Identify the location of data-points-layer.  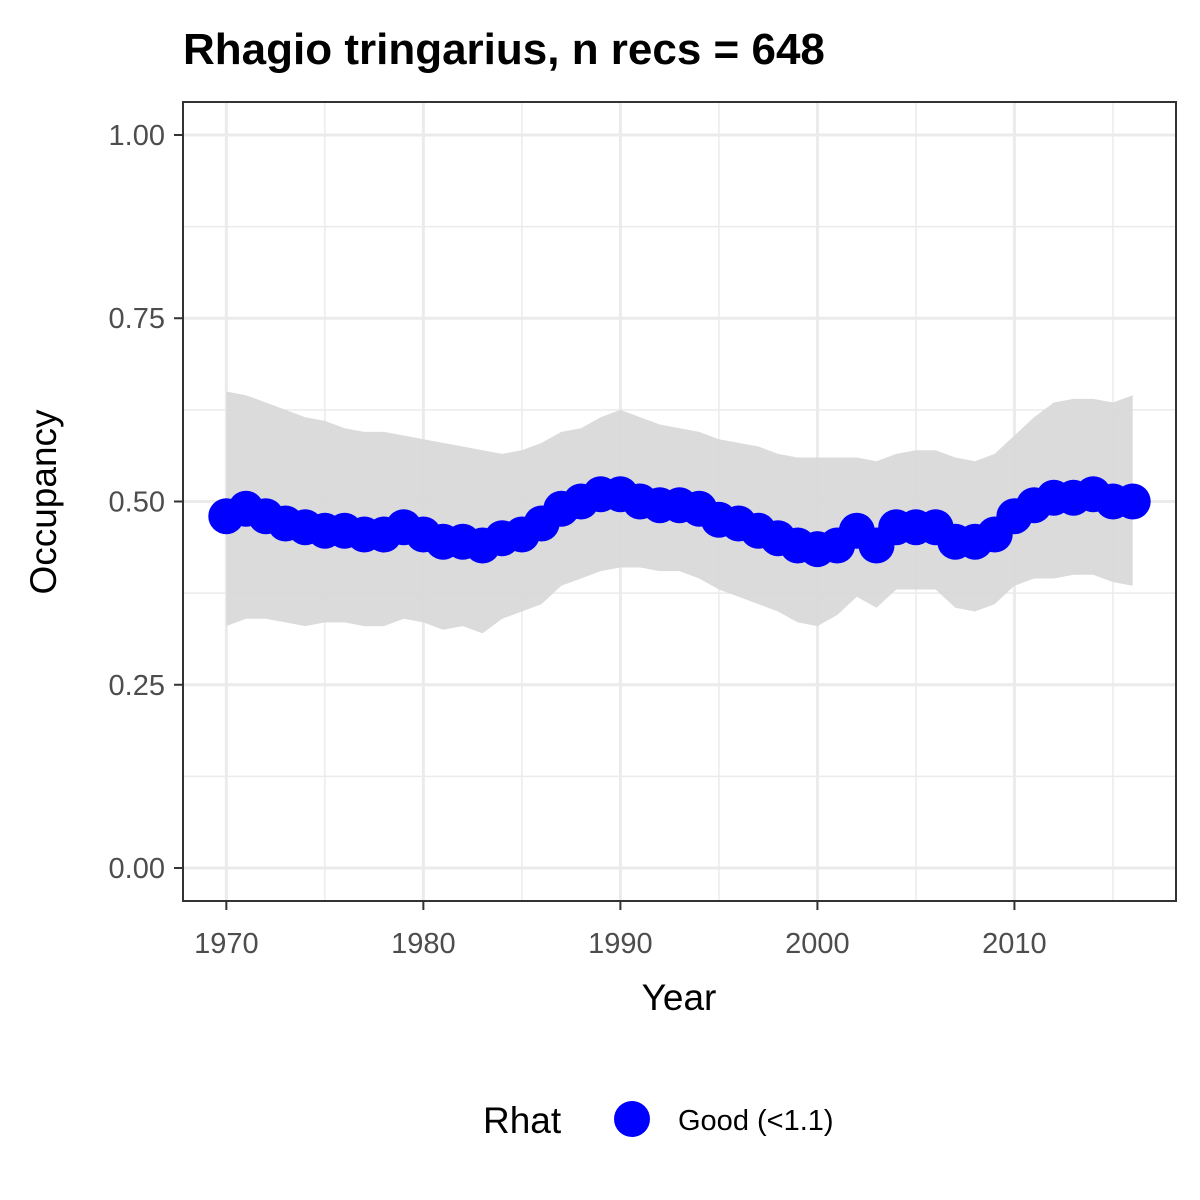
(679, 522).